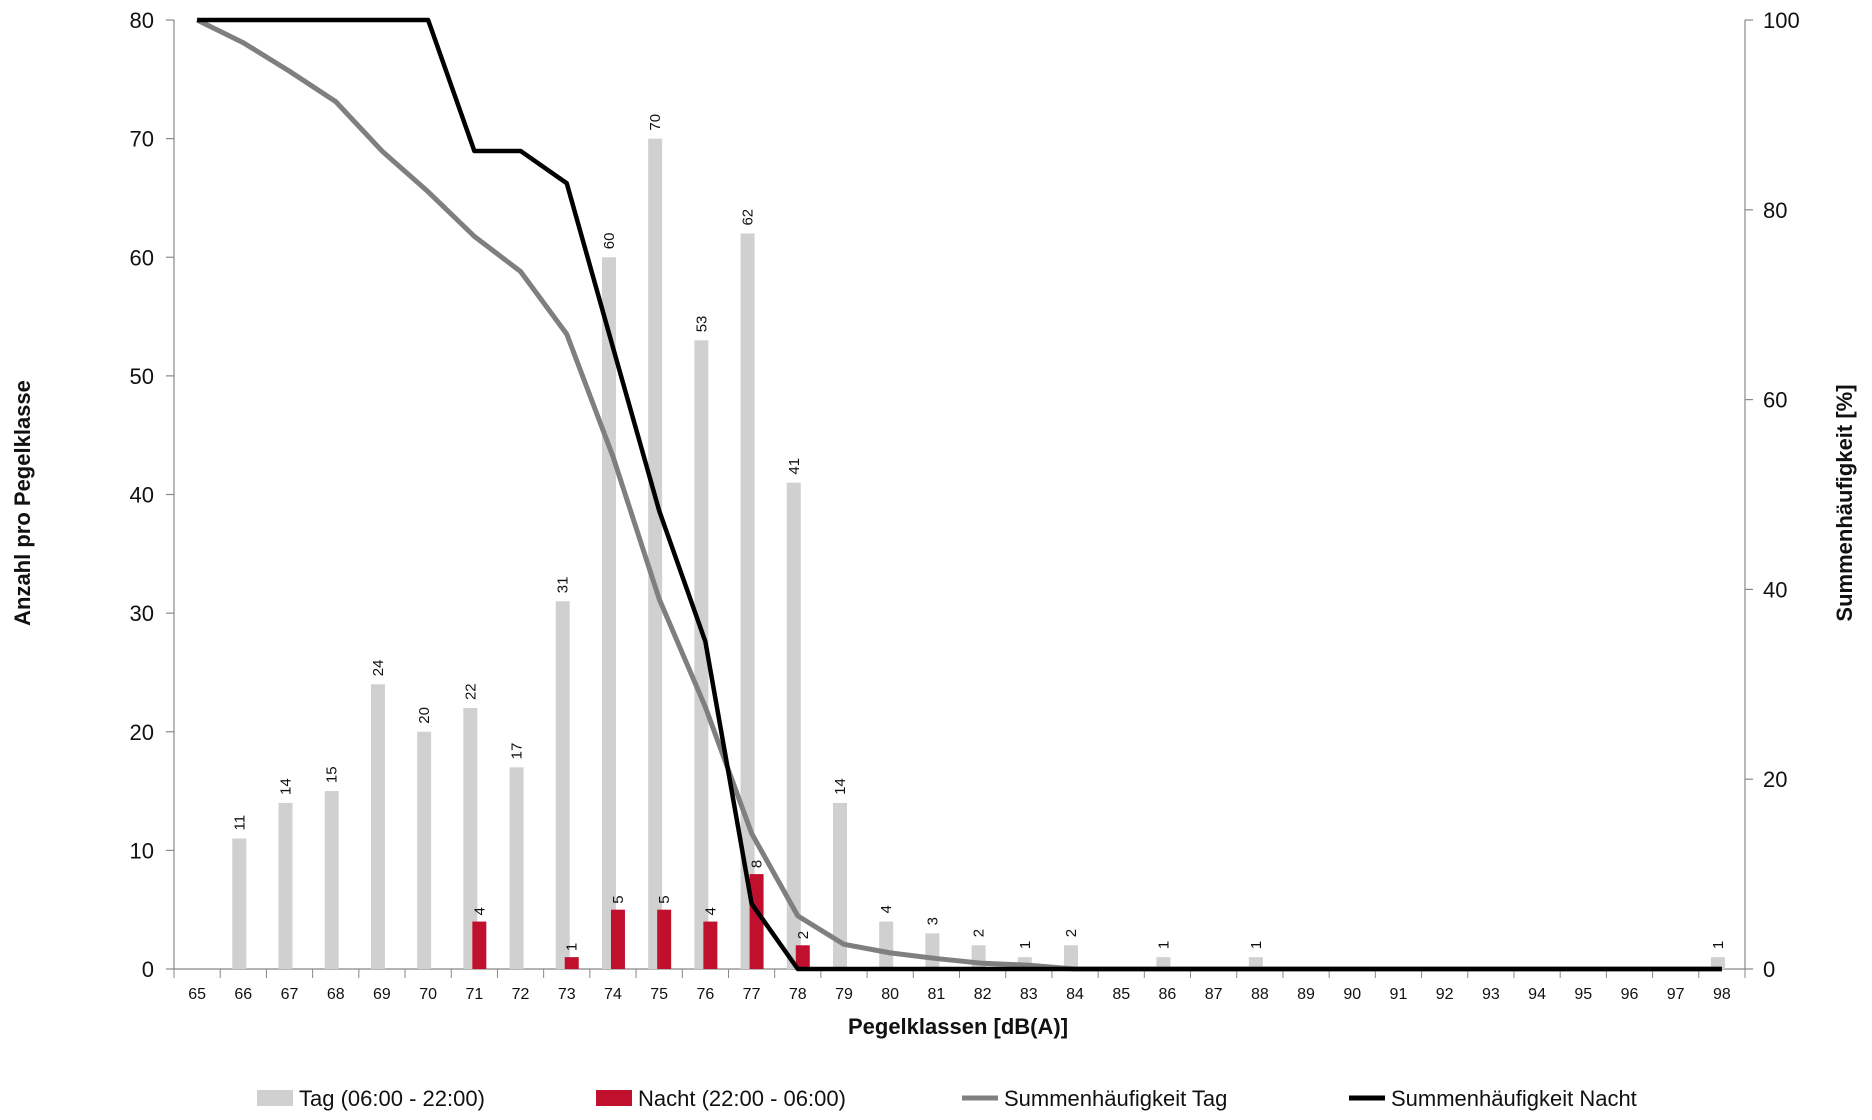 This screenshot has width=1872, height=1120. Describe the element at coordinates (983, 994) in the screenshot. I see `x-tick-label: 82` at that location.